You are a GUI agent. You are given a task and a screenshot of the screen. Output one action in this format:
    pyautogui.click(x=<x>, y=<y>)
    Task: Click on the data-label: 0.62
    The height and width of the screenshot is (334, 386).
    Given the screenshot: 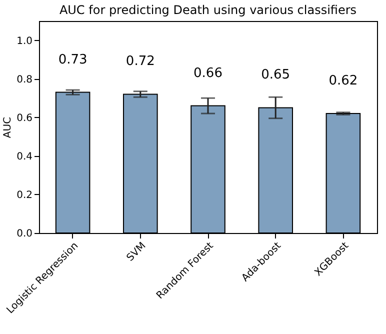 What is the action you would take?
    pyautogui.click(x=343, y=81)
    